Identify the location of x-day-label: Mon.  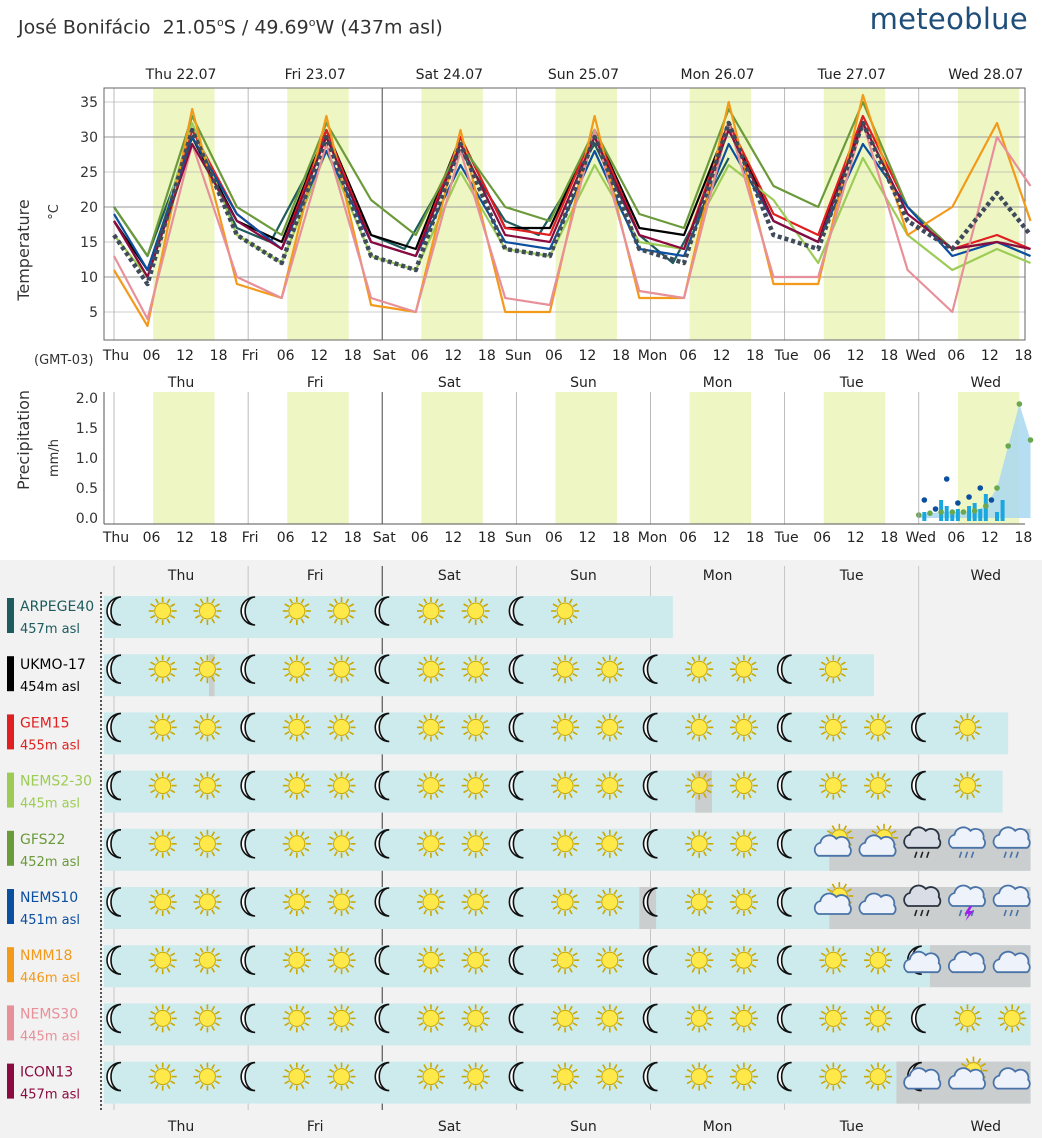
(653, 538).